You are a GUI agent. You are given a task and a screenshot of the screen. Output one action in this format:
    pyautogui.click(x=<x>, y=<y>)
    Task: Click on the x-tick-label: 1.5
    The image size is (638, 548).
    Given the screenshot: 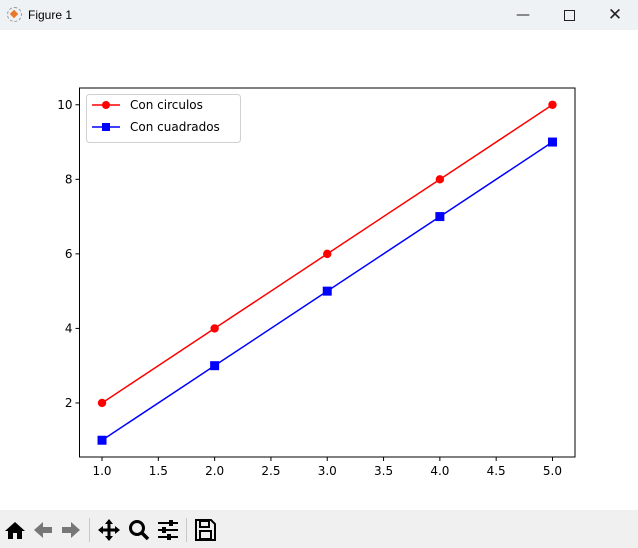 What is the action you would take?
    pyautogui.click(x=158, y=471)
    